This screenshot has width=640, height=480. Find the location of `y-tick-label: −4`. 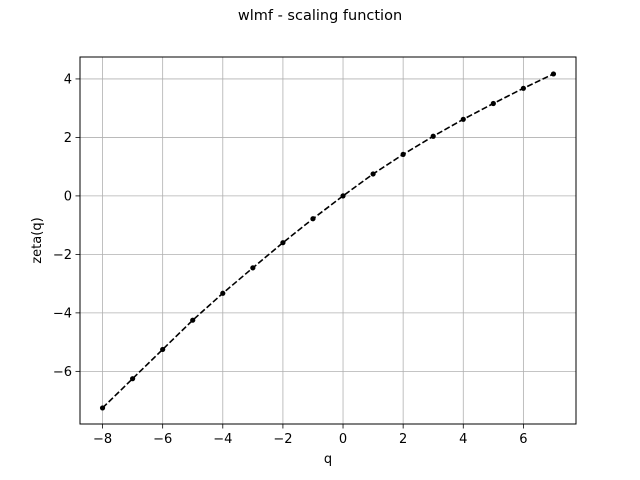

y-tick-label: −4 is located at coordinates (62, 313).